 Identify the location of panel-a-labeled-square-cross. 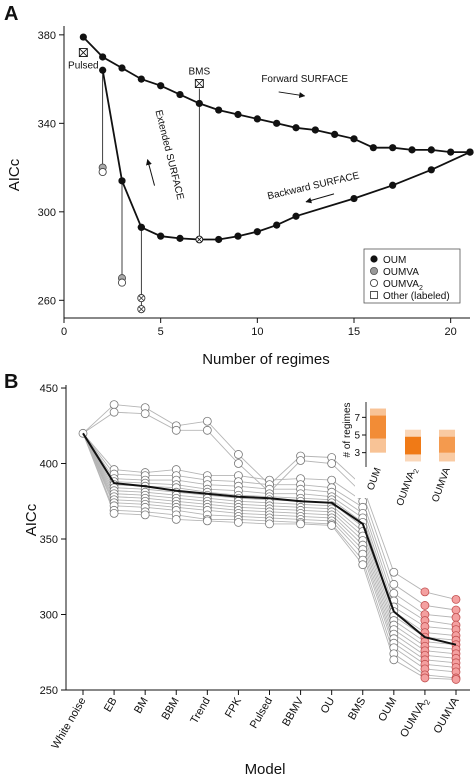
(199, 83).